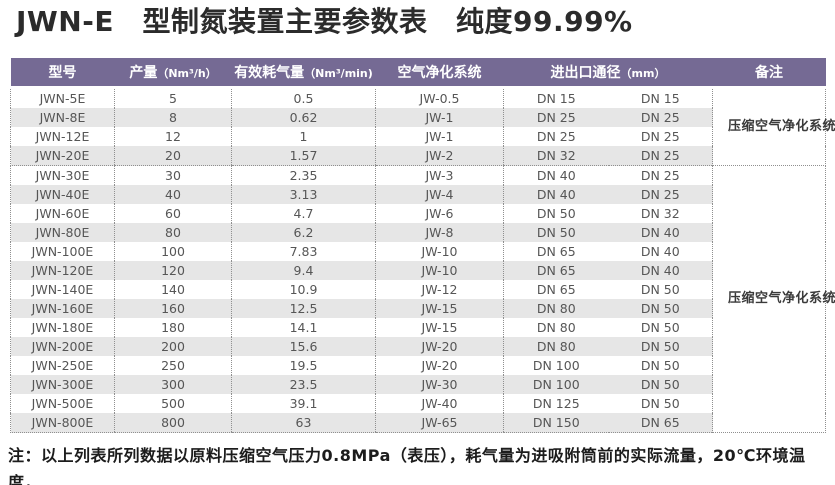 The width and height of the screenshot is (835, 485). Describe the element at coordinates (660, 423) in the screenshot. I see `dn-outlet-cell: DN 65` at that location.